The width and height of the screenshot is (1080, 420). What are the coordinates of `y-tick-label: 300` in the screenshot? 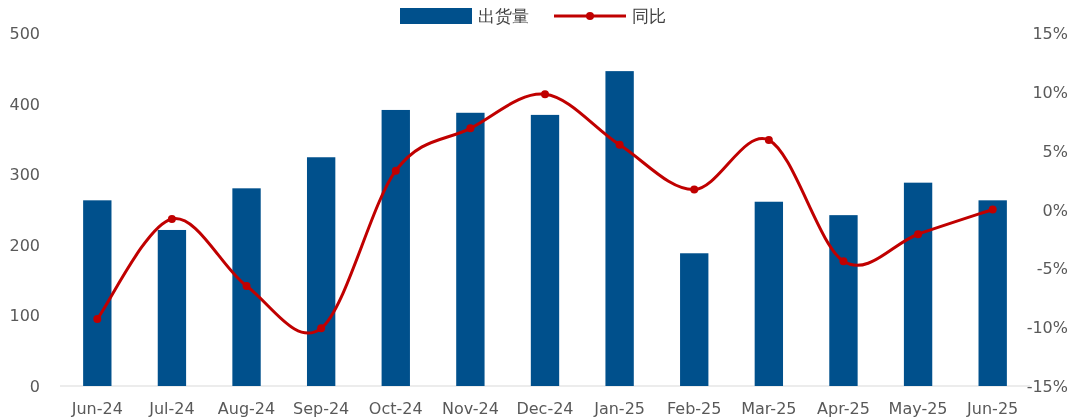 It's located at (24, 175).